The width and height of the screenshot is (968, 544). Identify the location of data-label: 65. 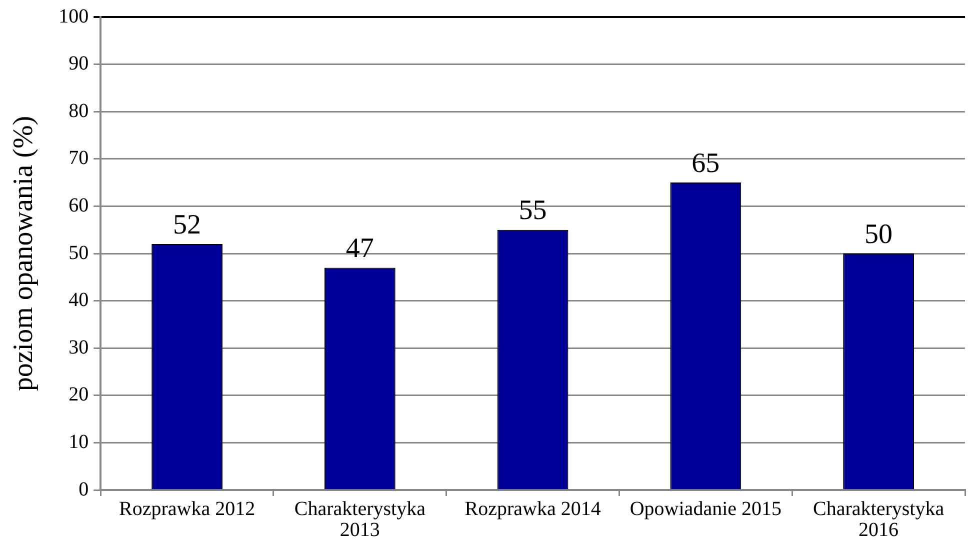
(706, 163).